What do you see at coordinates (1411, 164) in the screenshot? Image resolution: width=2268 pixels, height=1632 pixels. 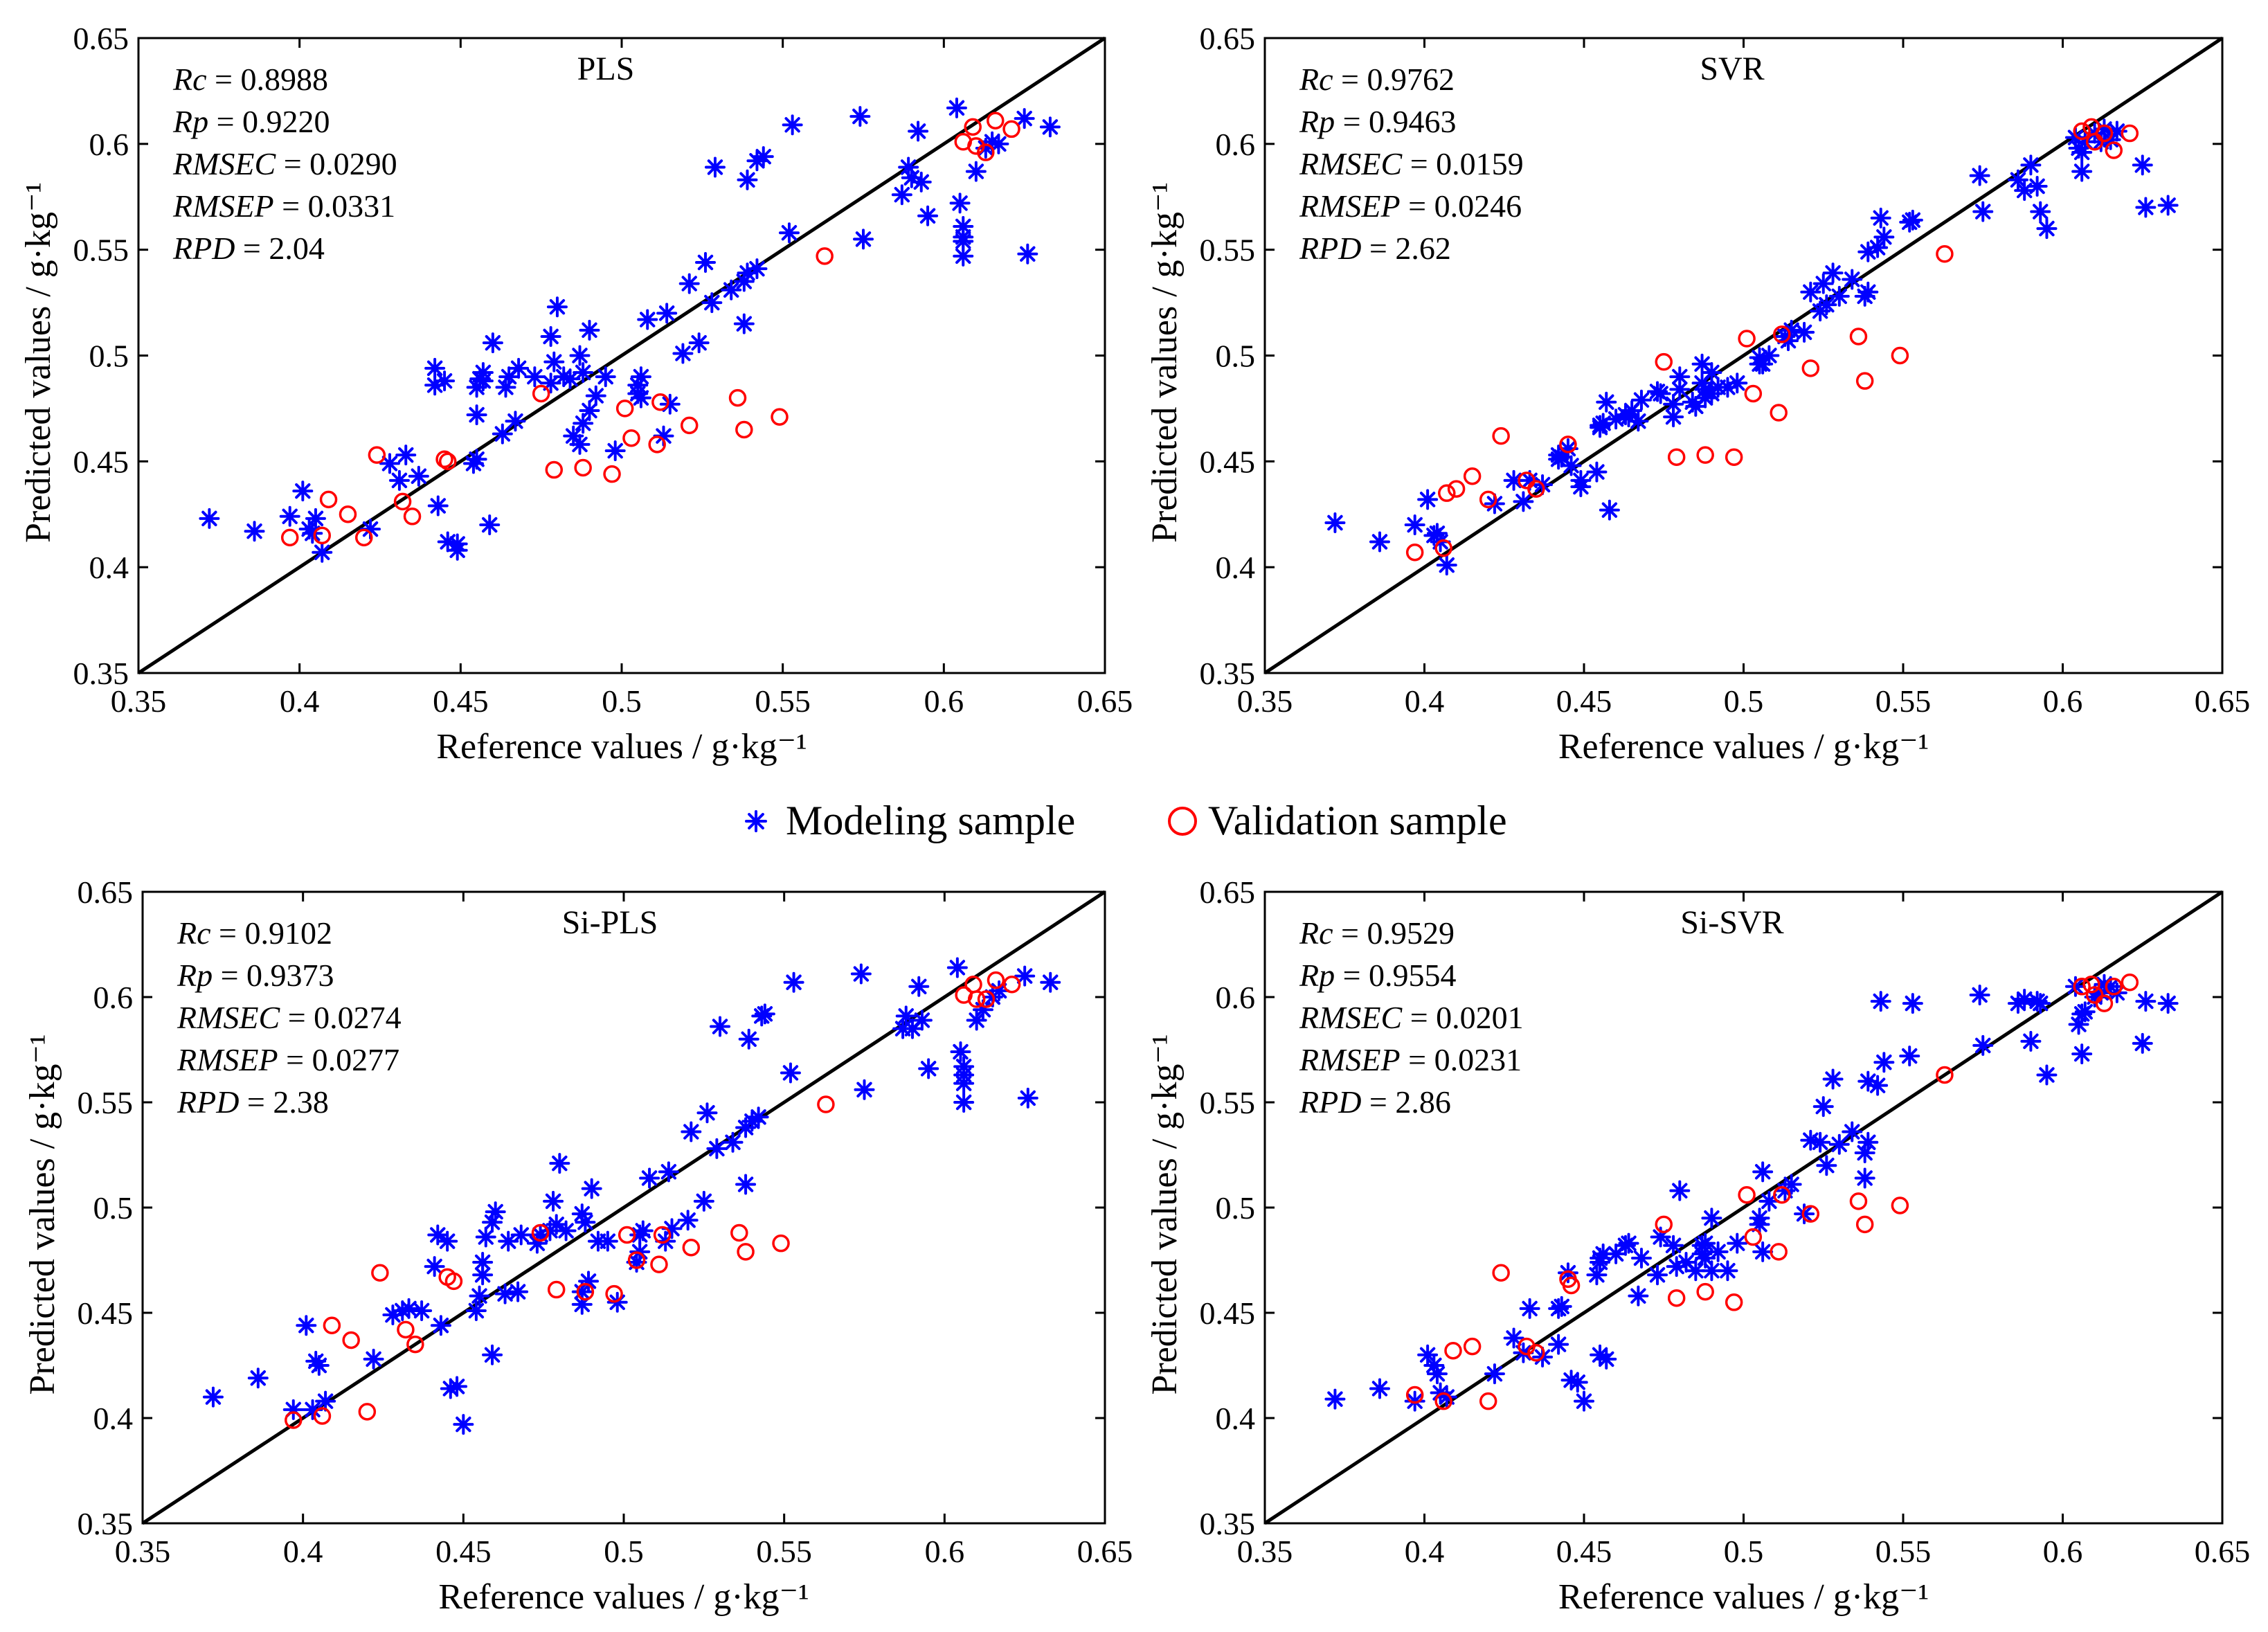 I see `stat-rmsec: RMSEC = 0.0159` at bounding box center [1411, 164].